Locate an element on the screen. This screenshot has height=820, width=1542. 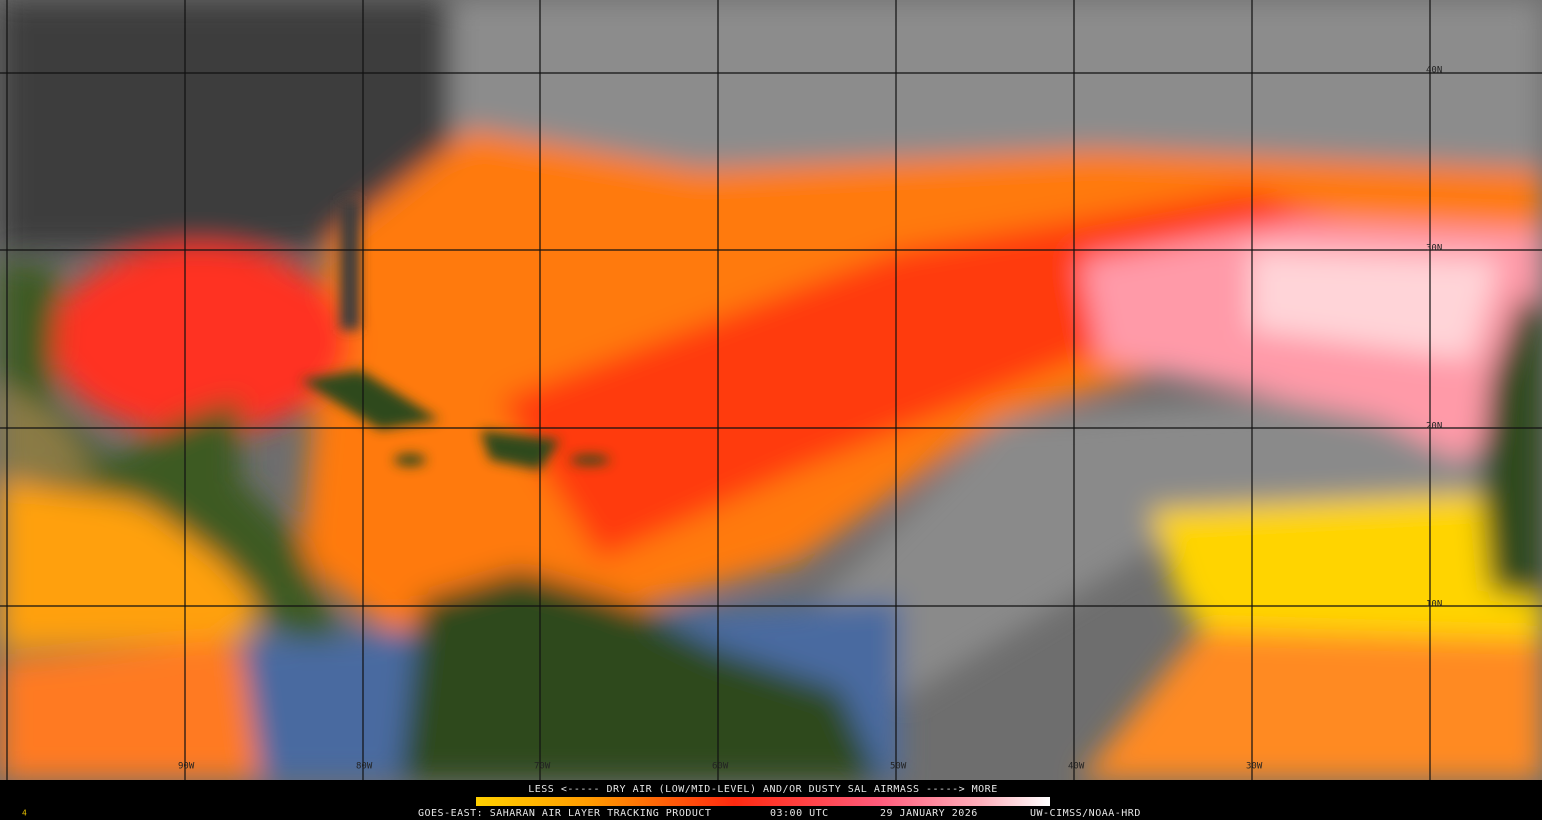
longitude-label: 70W is located at coordinates (542, 767).